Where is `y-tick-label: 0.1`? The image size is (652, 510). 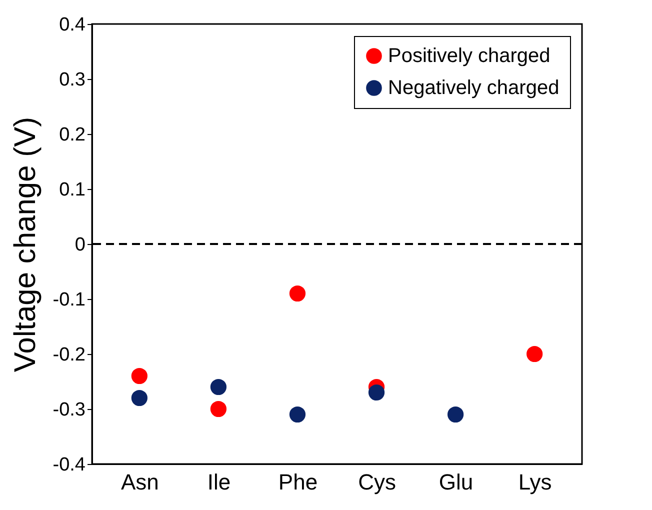
y-tick-label: 0.1 is located at coordinates (72, 190).